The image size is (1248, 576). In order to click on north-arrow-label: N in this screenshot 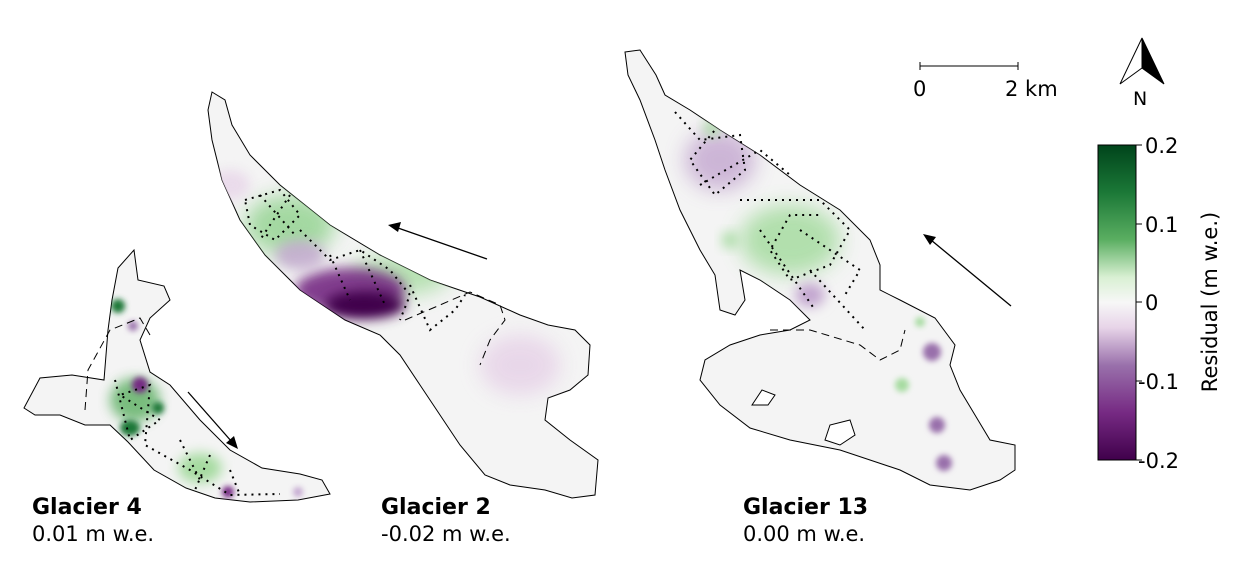, I will do `click(1140, 99)`.